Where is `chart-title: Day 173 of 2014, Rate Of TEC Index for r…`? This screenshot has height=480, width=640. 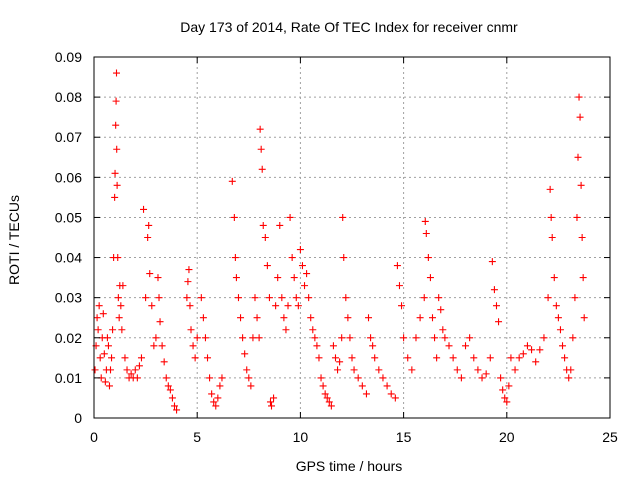 chart-title: Day 173 of 2014, Rate Of TEC Index for r… is located at coordinates (349, 27).